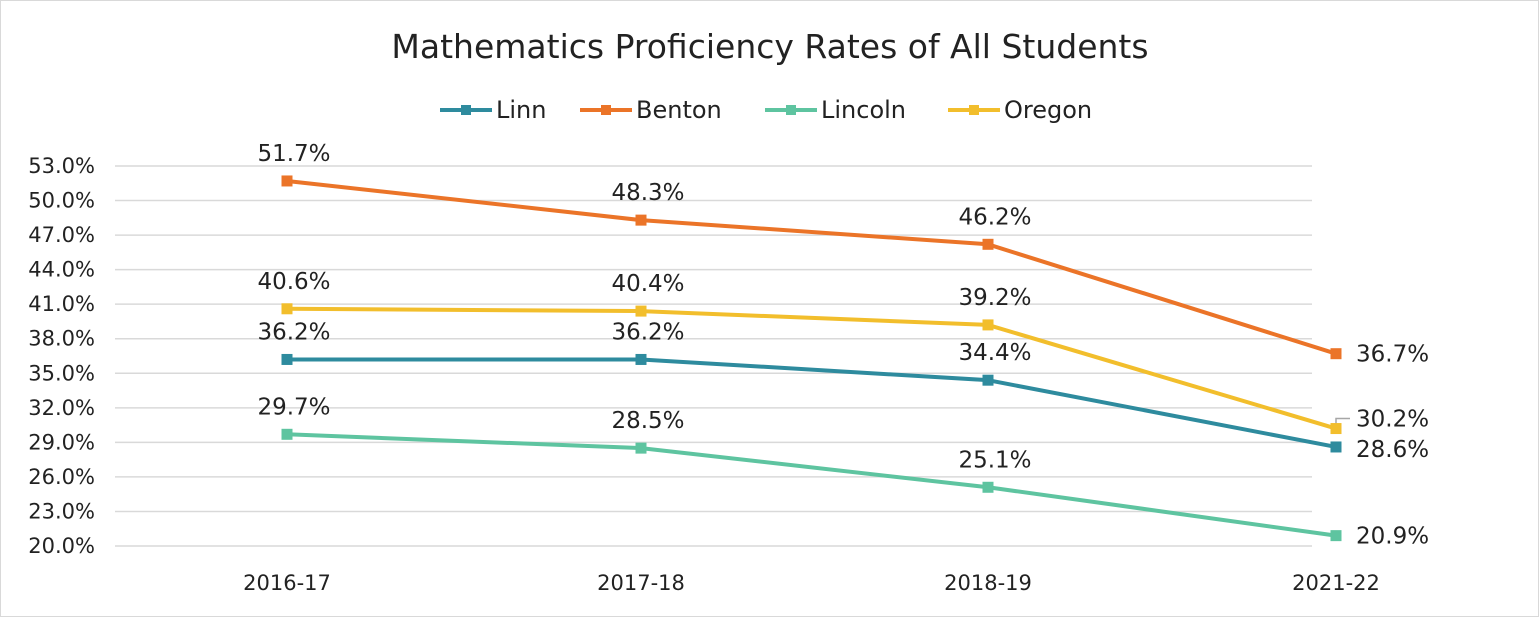 Image resolution: width=1539 pixels, height=617 pixels. Describe the element at coordinates (791, 110) in the screenshot. I see `legend-marker-lincoln` at that location.